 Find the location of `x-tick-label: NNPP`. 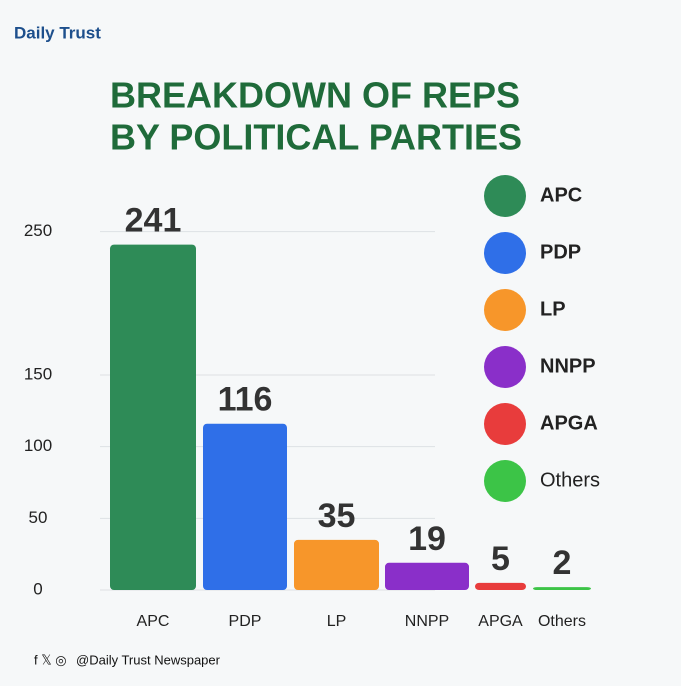

x-tick-label: NNPP is located at coordinates (427, 621).